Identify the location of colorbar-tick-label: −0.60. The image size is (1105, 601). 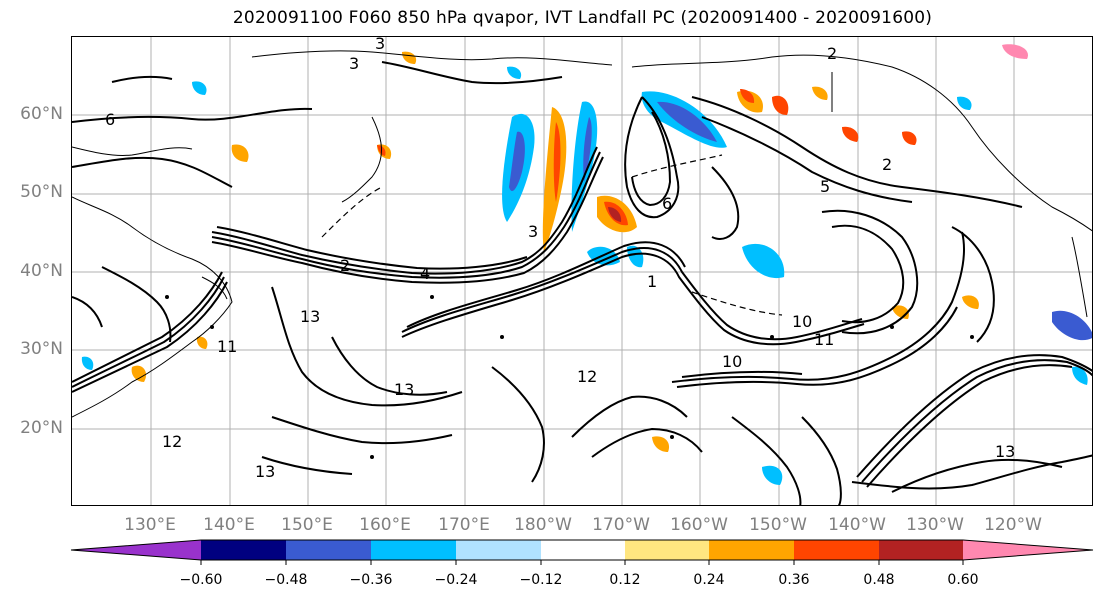
(201, 580).